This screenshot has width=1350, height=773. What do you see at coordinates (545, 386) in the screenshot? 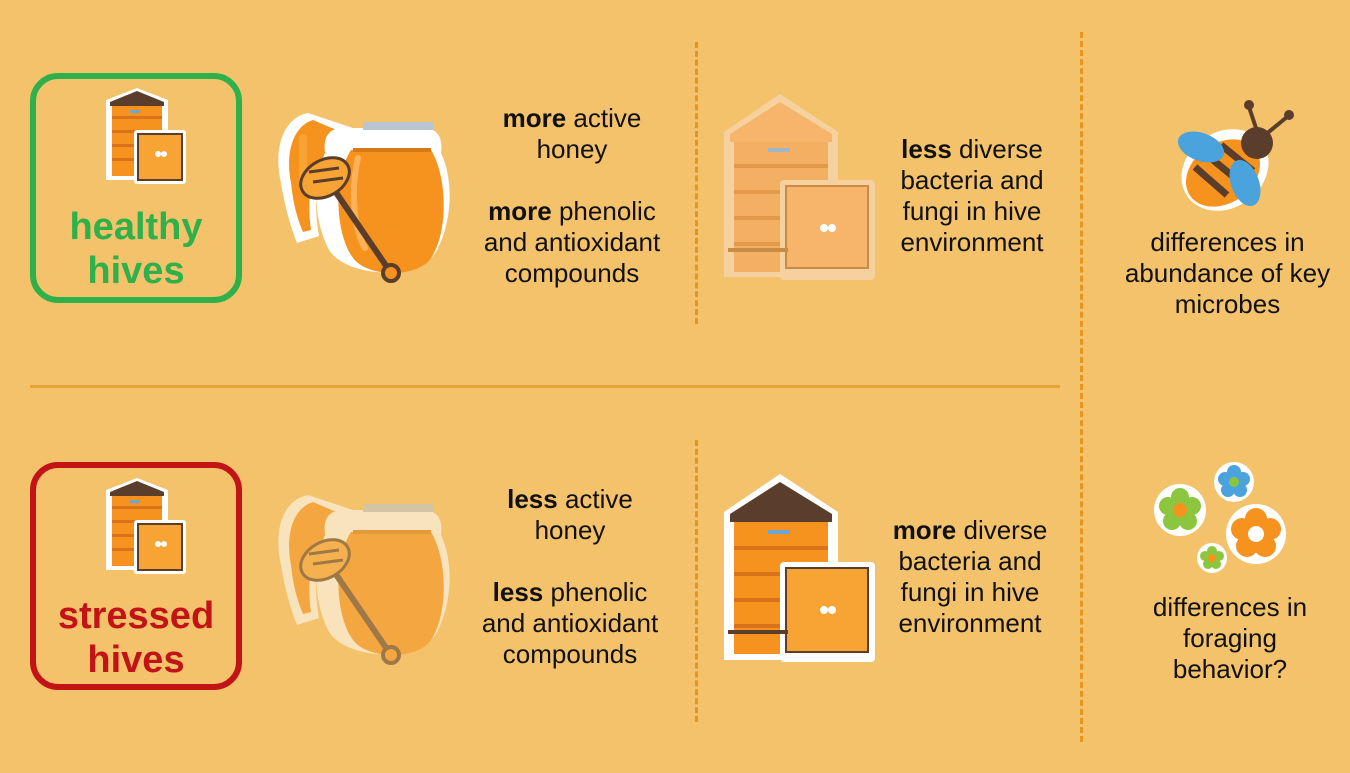
I see `row-divider` at bounding box center [545, 386].